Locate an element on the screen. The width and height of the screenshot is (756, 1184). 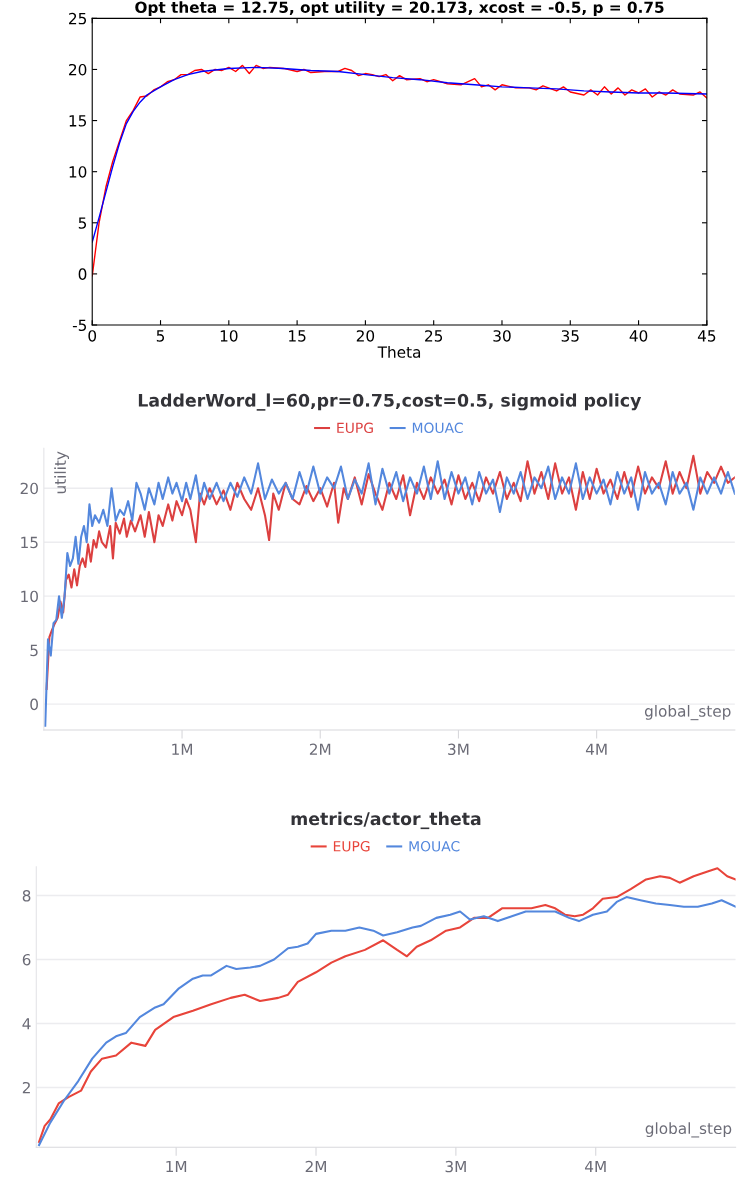
x-tick-label: 5 is located at coordinates (160, 336).